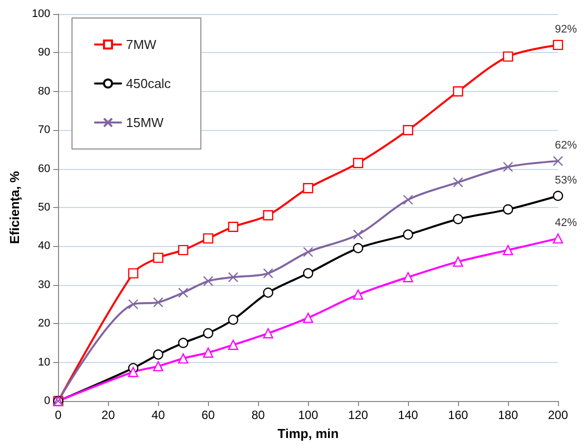 The image size is (586, 446). What do you see at coordinates (109, 415) in the screenshot?
I see `x-tick-label: 20` at bounding box center [109, 415].